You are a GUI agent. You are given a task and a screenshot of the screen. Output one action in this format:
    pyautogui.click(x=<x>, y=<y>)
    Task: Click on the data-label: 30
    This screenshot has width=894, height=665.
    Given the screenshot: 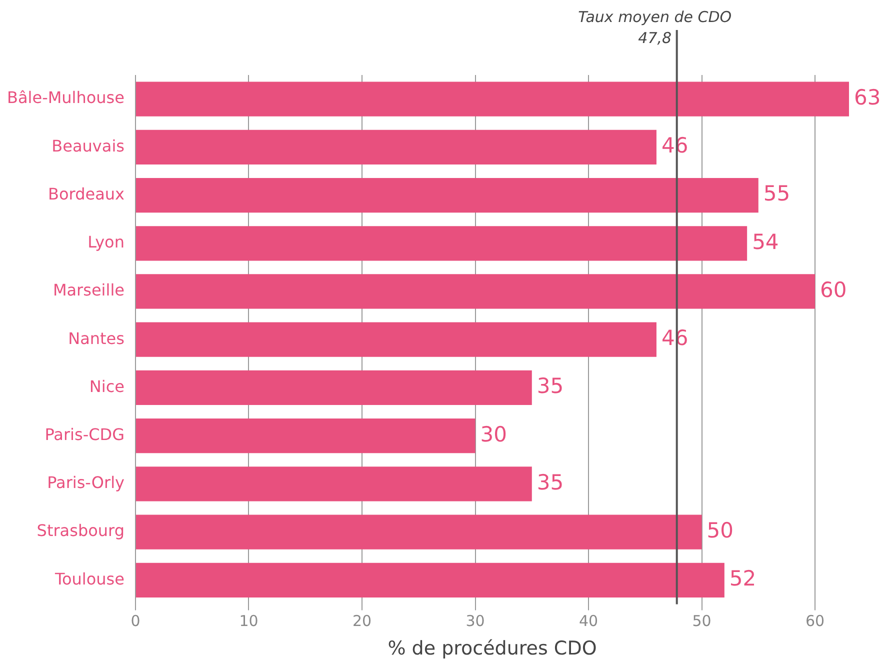 What is the action you would take?
    pyautogui.click(x=493, y=434)
    